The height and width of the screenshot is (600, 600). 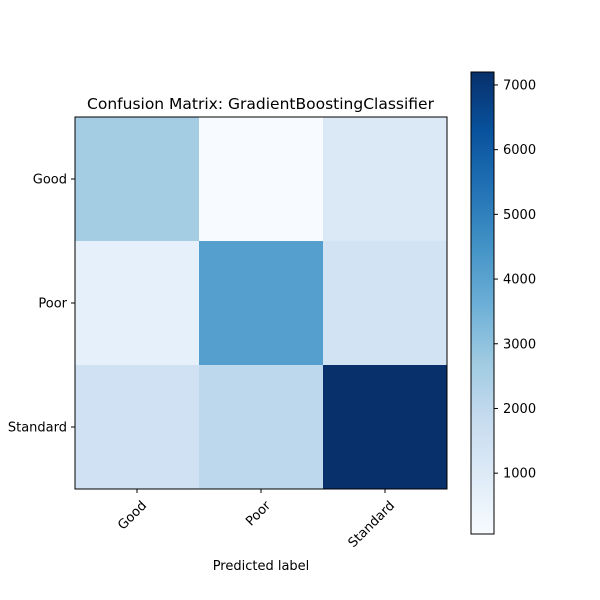 What do you see at coordinates (519, 85) in the screenshot?
I see `colorbar-tick-label: 7000` at bounding box center [519, 85].